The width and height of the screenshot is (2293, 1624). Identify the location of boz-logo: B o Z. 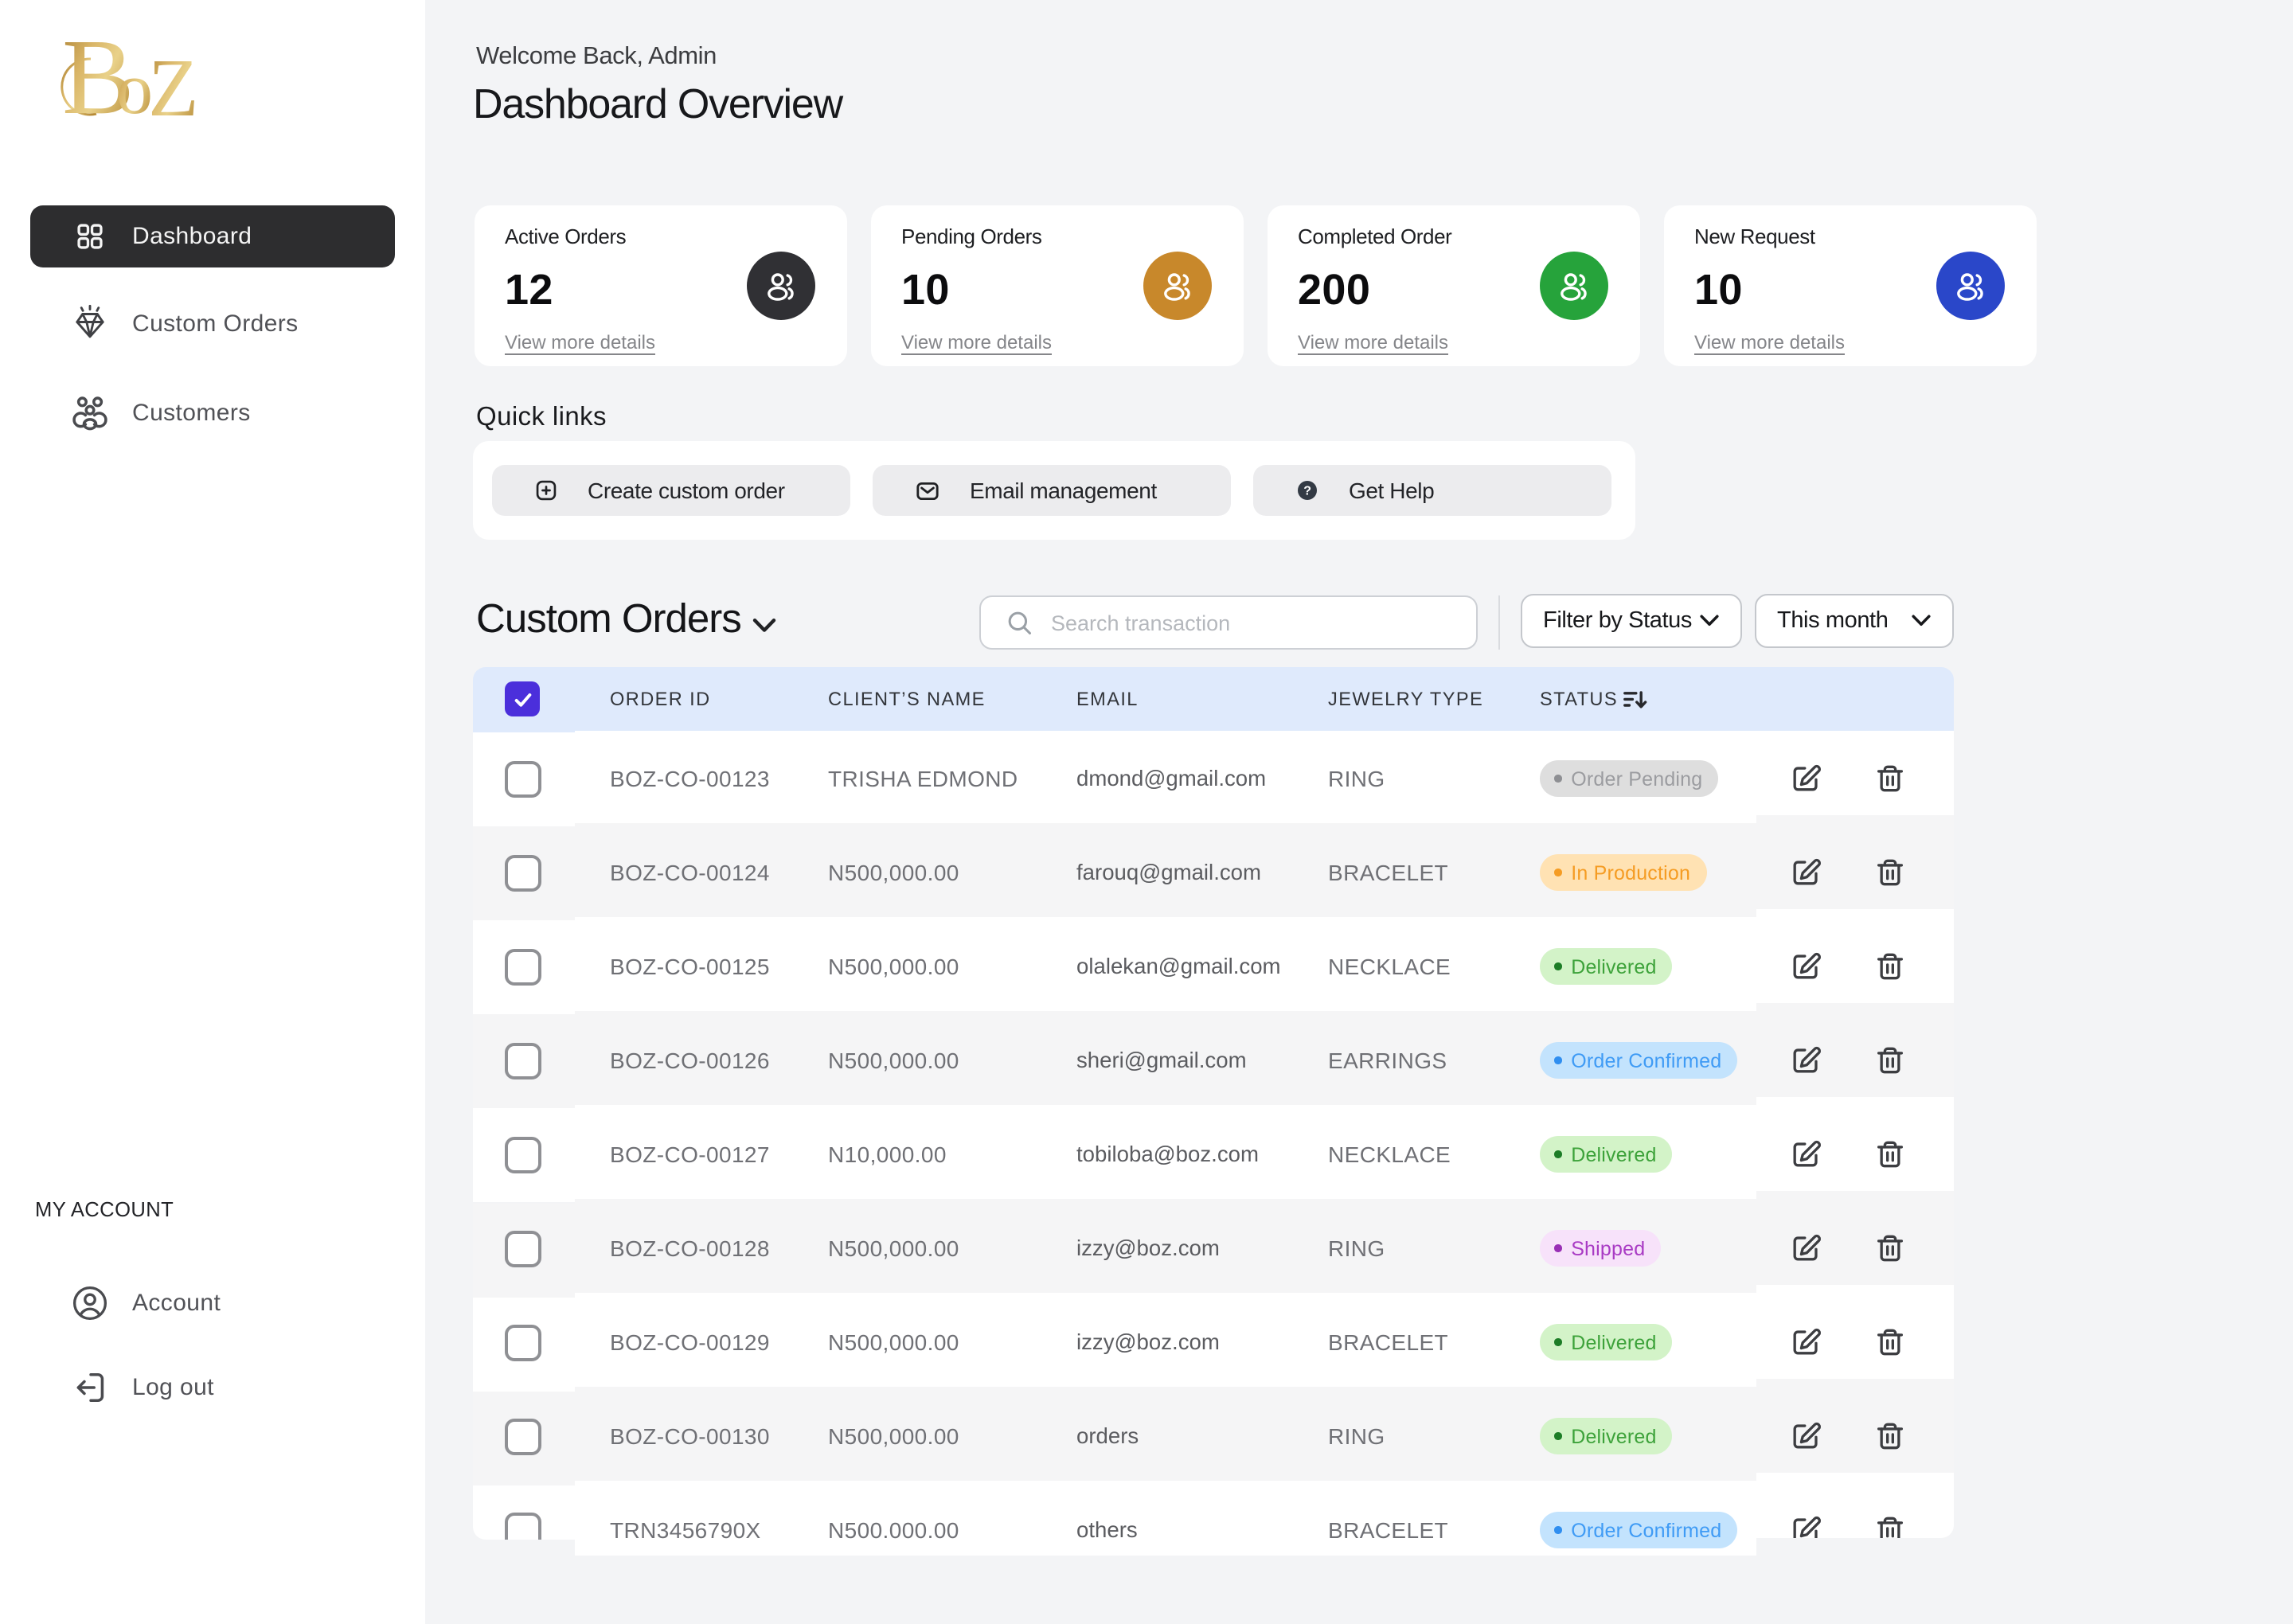
(124, 77).